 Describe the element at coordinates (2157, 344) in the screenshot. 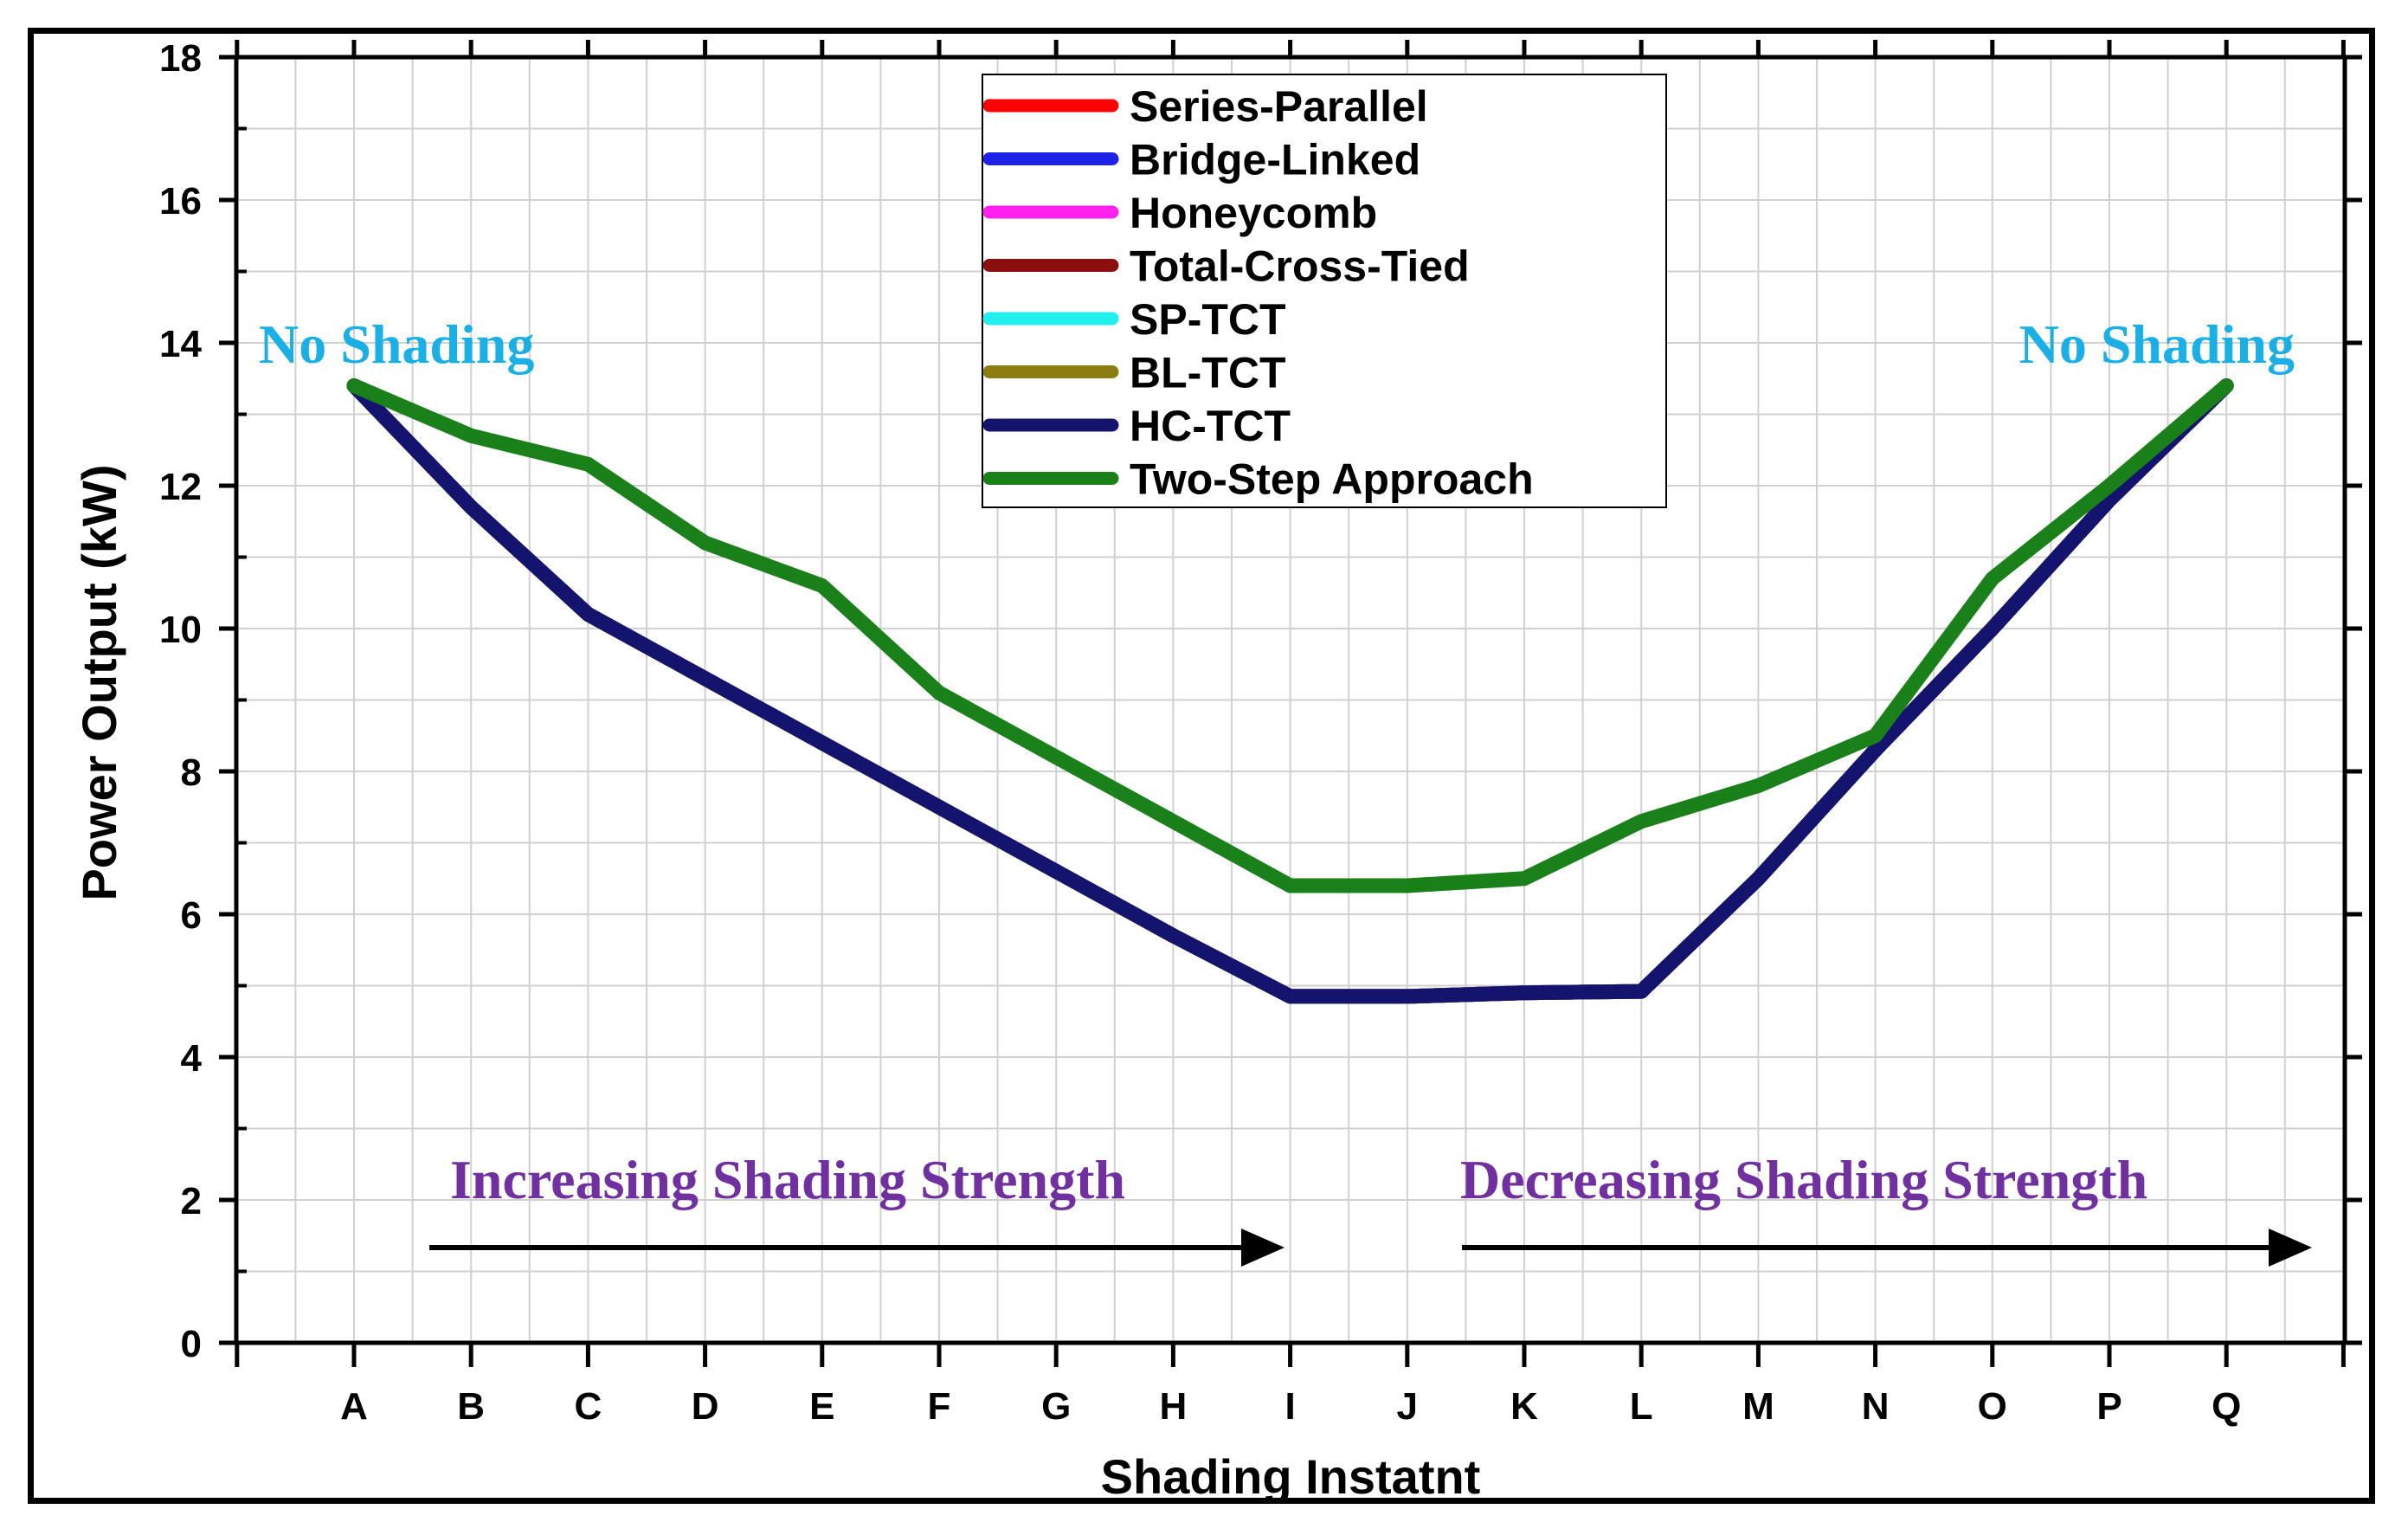

I see `annotation-no-shading-right: No Shading` at that location.